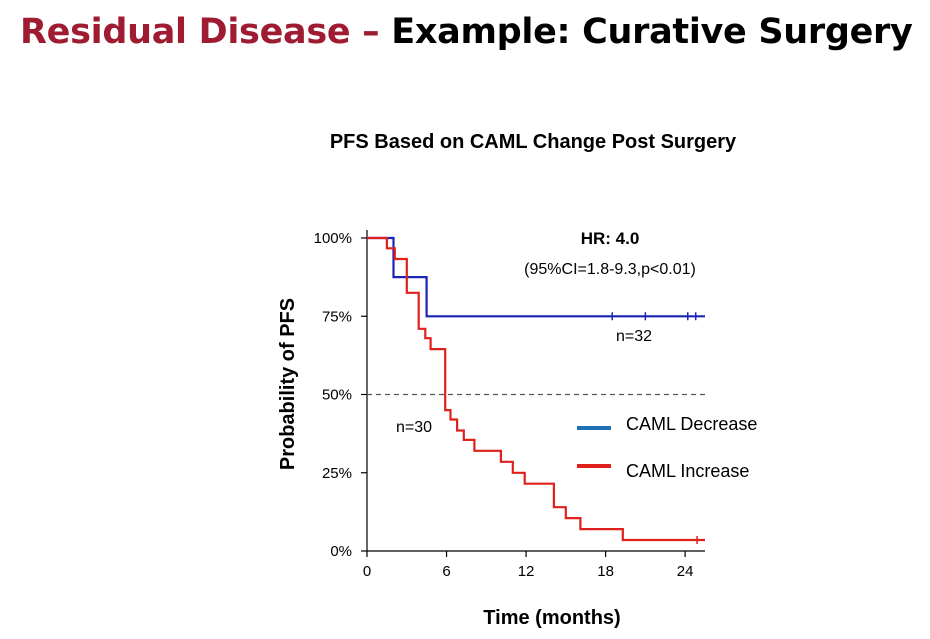 The width and height of the screenshot is (930, 639). I want to click on n-label-increase: n=30, so click(414, 427).